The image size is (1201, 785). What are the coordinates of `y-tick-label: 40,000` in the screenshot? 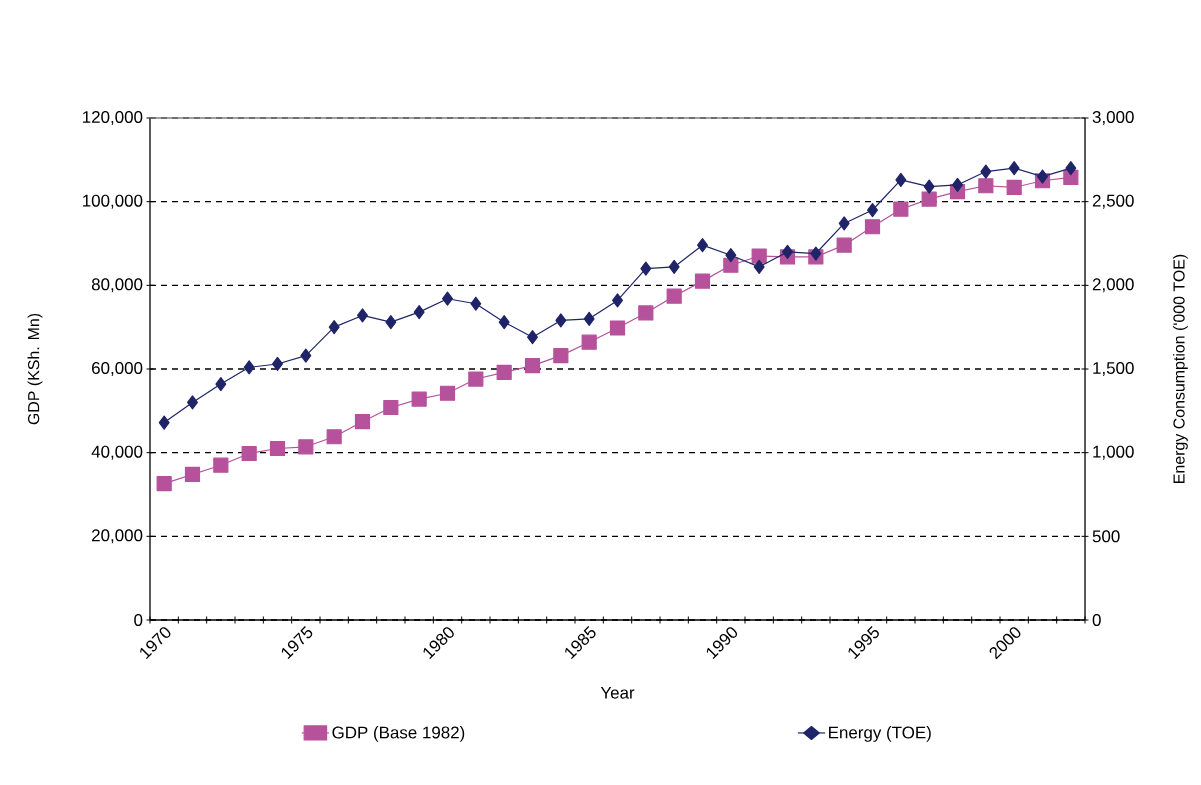 It's located at (117, 452).